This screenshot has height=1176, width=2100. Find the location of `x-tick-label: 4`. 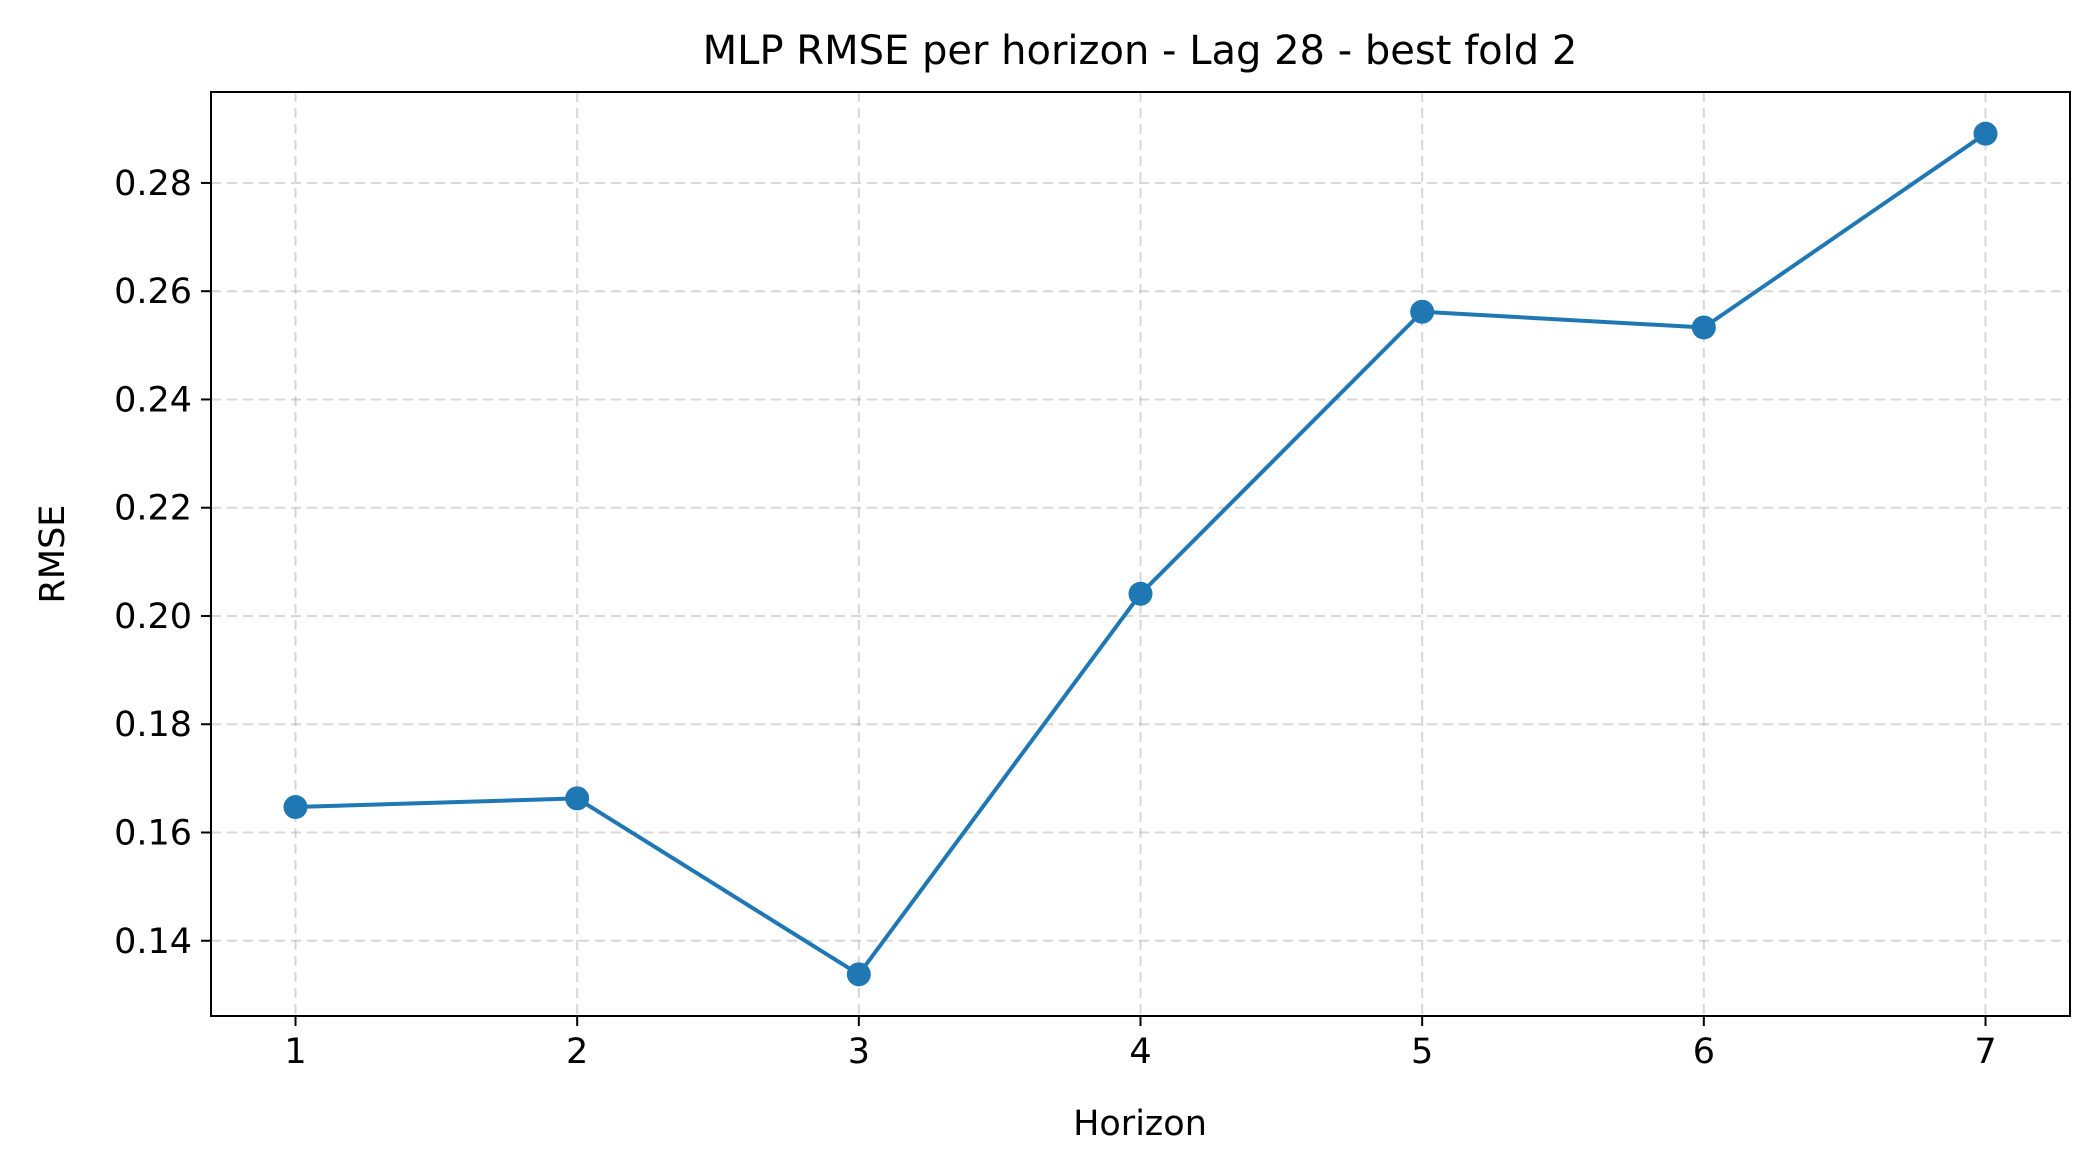

x-tick-label: 4 is located at coordinates (1140, 1052).